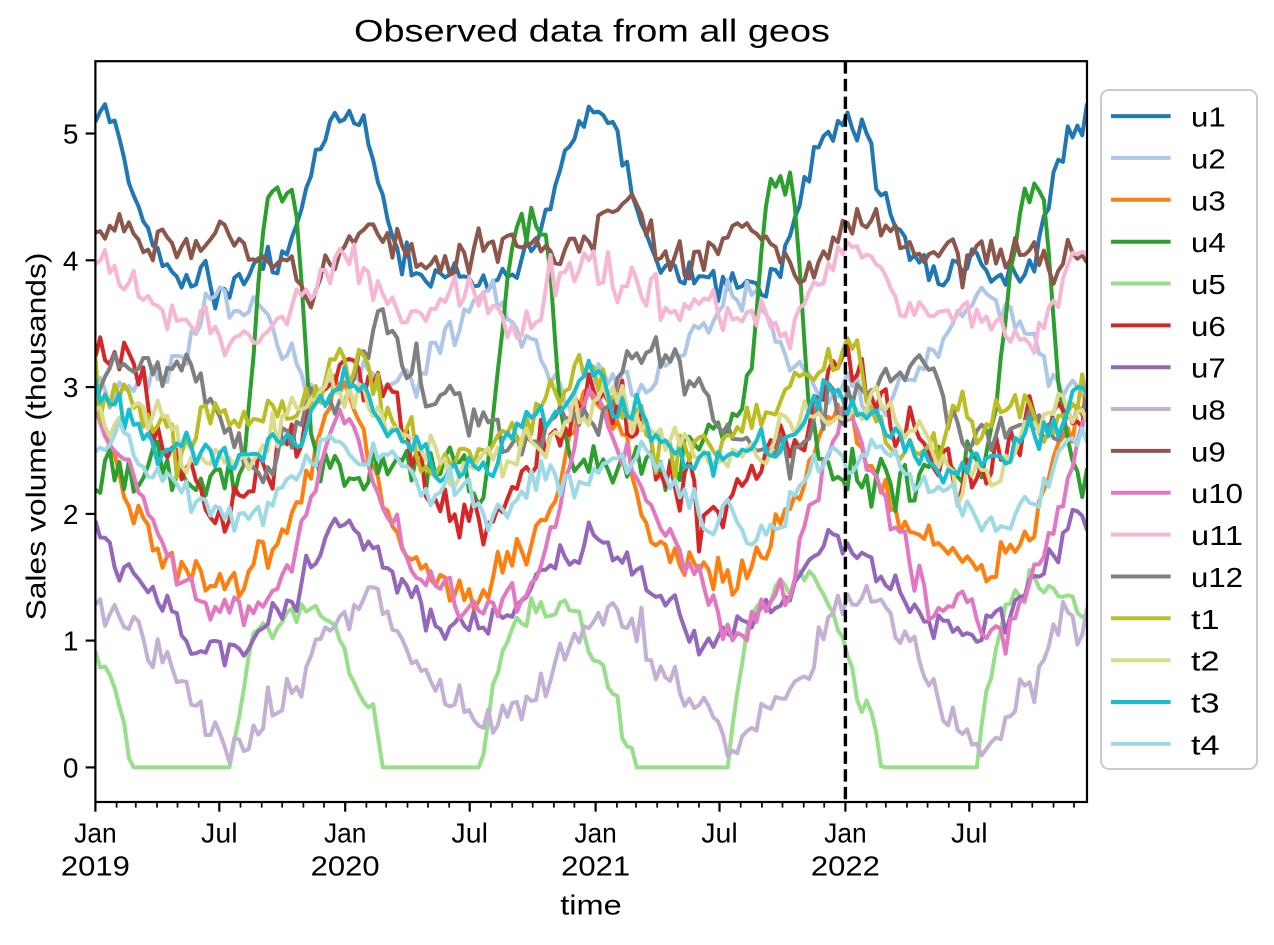 The width and height of the screenshot is (1274, 945). Describe the element at coordinates (71, 514) in the screenshot. I see `svg-text: 2` at that location.